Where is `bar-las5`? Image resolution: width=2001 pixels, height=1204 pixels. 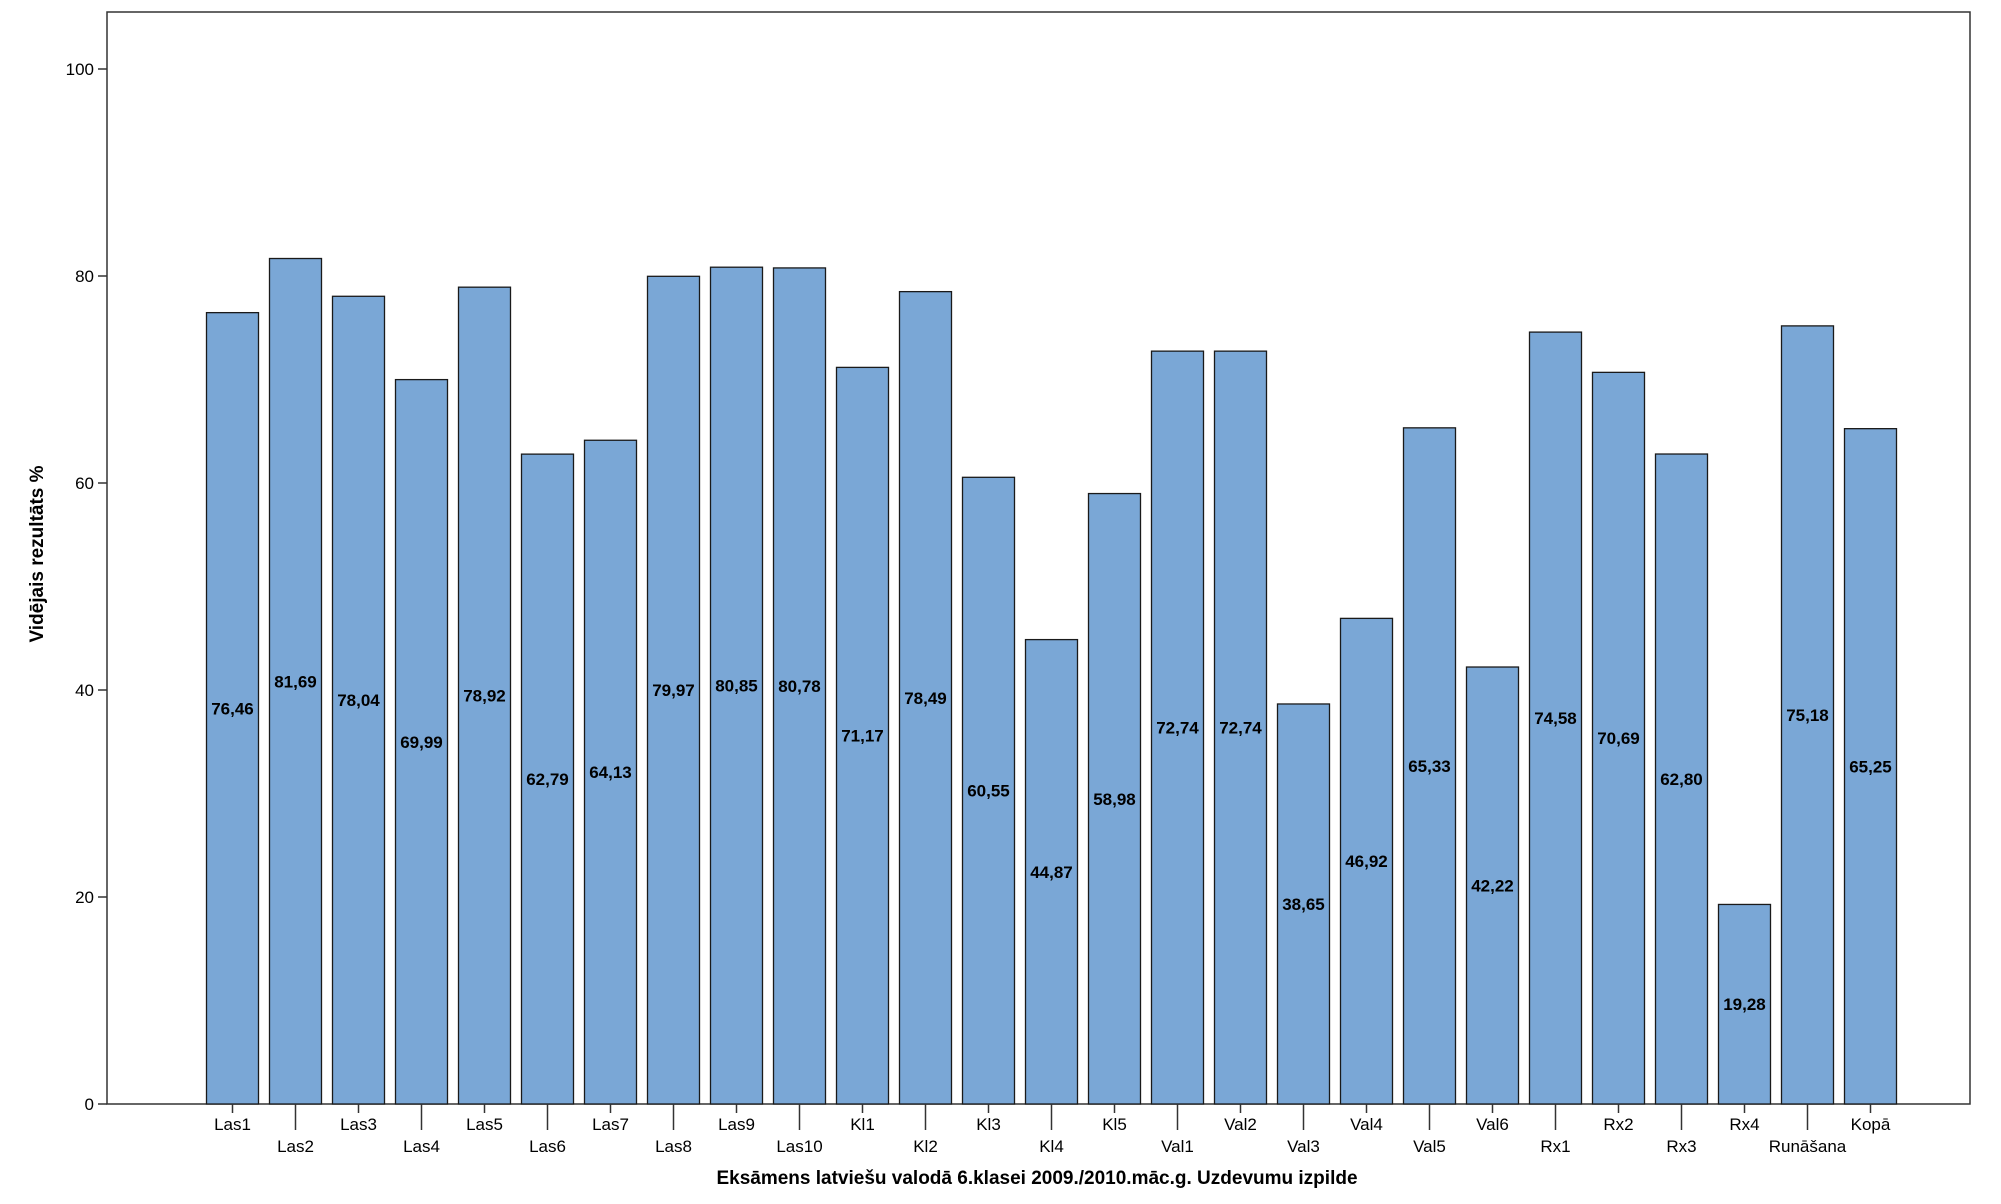 bar-las5 is located at coordinates (484, 695).